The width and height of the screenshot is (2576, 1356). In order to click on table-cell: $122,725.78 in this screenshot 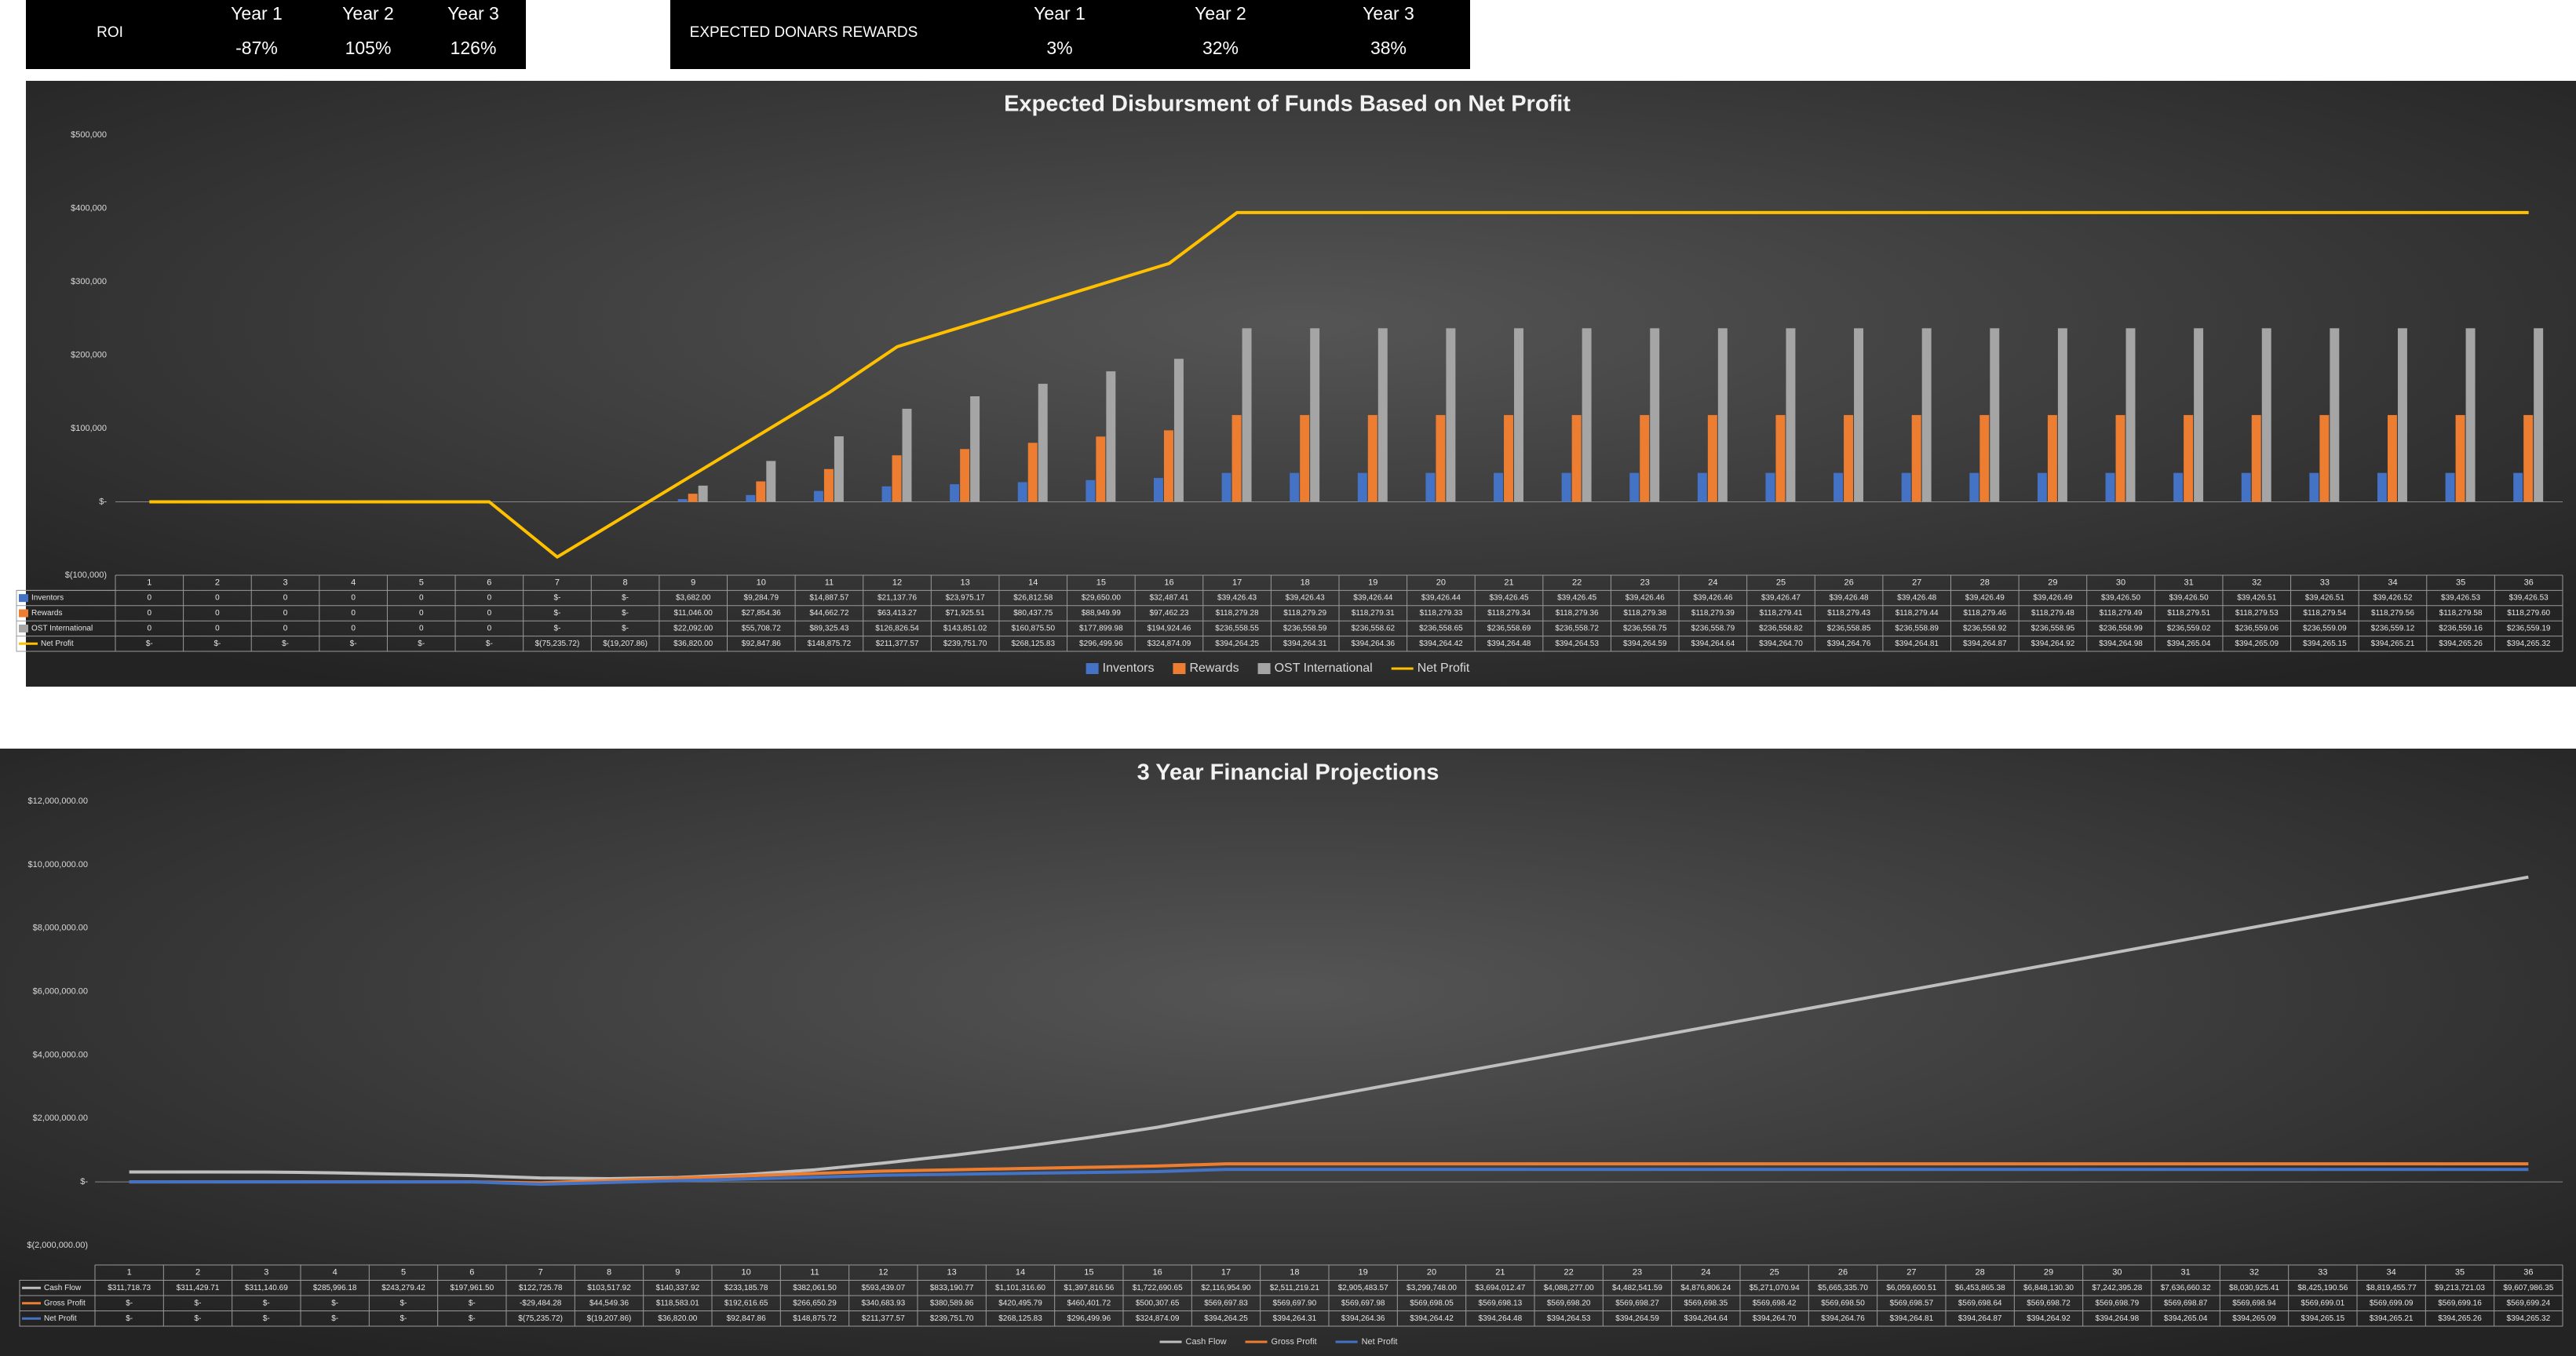, I will do `click(541, 1288)`.